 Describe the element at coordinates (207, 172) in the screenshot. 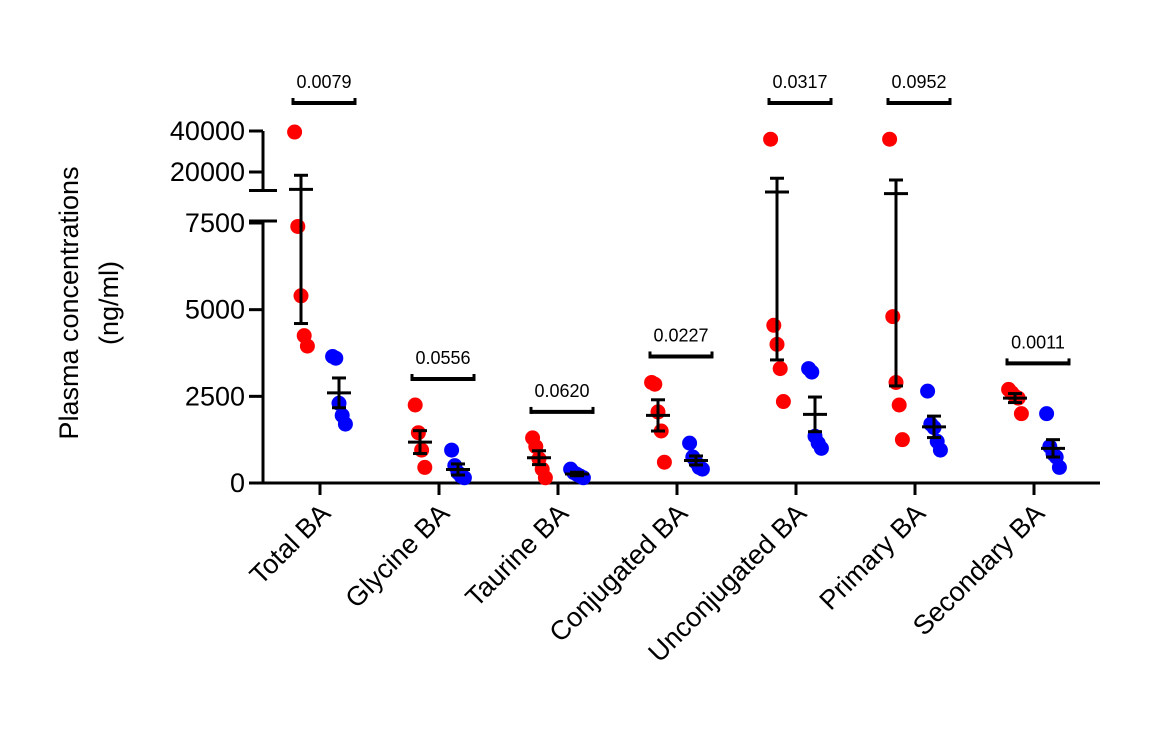

I see `y-tick-label: 20000` at that location.